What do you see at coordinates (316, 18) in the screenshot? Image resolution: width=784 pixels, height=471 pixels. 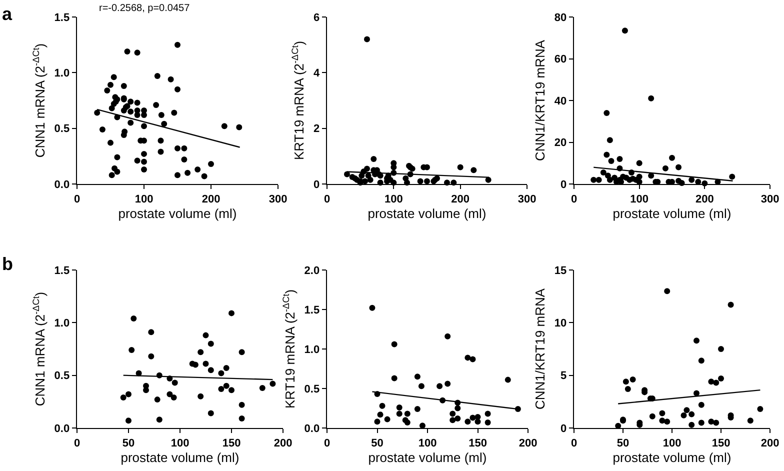 I see `y-tick-label: 6` at bounding box center [316, 18].